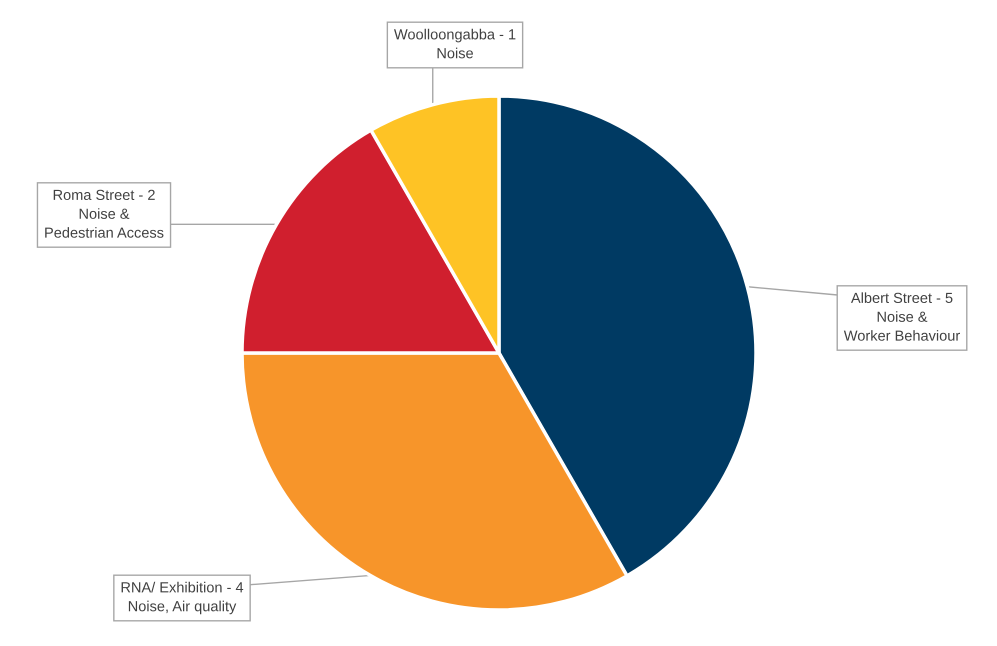 The width and height of the screenshot is (997, 646). I want to click on slice-label: Albert Street - 5 Noise & Worker Behaviour, so click(902, 316).